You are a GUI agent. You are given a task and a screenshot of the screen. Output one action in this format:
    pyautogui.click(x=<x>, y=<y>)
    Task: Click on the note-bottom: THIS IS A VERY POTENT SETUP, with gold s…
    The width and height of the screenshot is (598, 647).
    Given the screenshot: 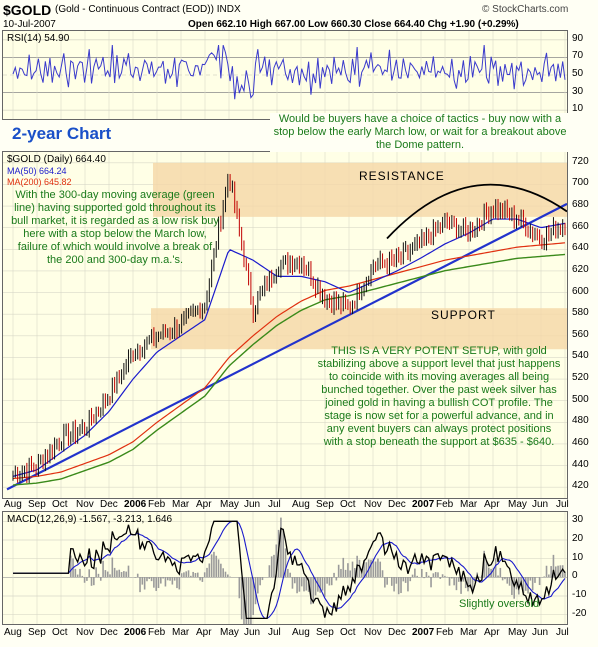 What is the action you would take?
    pyautogui.click(x=439, y=396)
    